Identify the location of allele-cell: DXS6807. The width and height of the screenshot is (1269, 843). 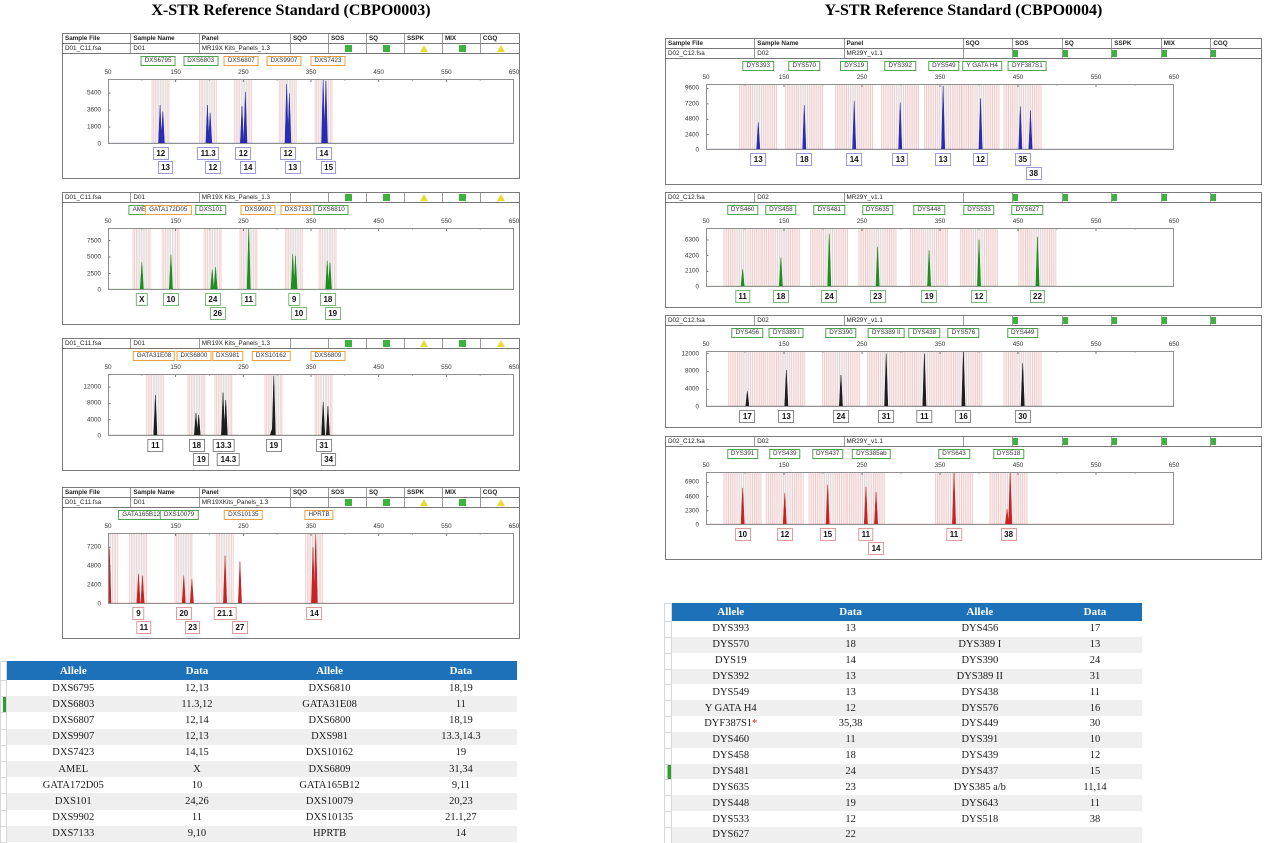
(73, 720).